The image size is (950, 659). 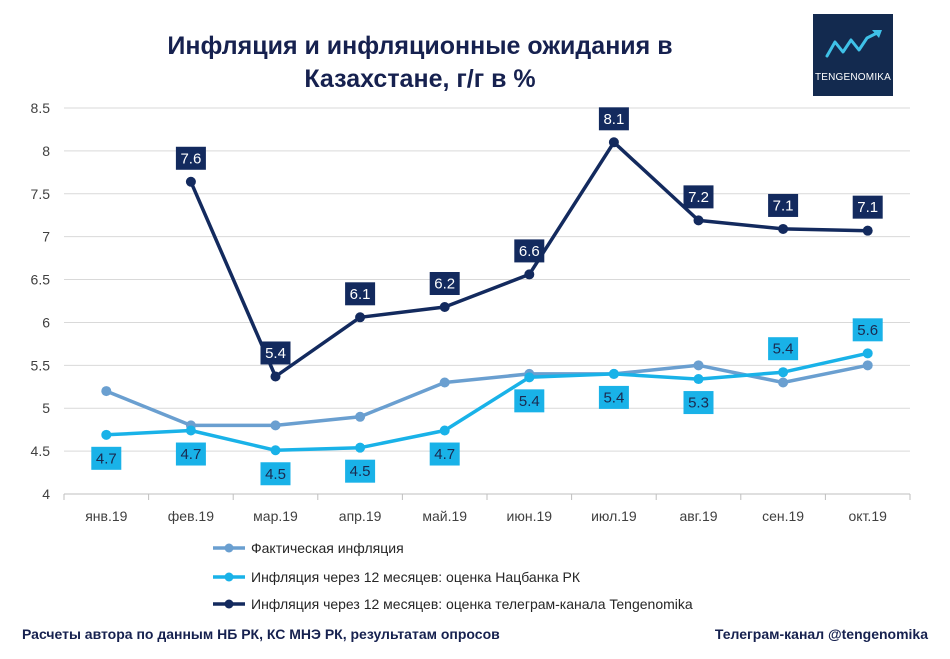 I want to click on data-label-2: 7.6, so click(x=190, y=158).